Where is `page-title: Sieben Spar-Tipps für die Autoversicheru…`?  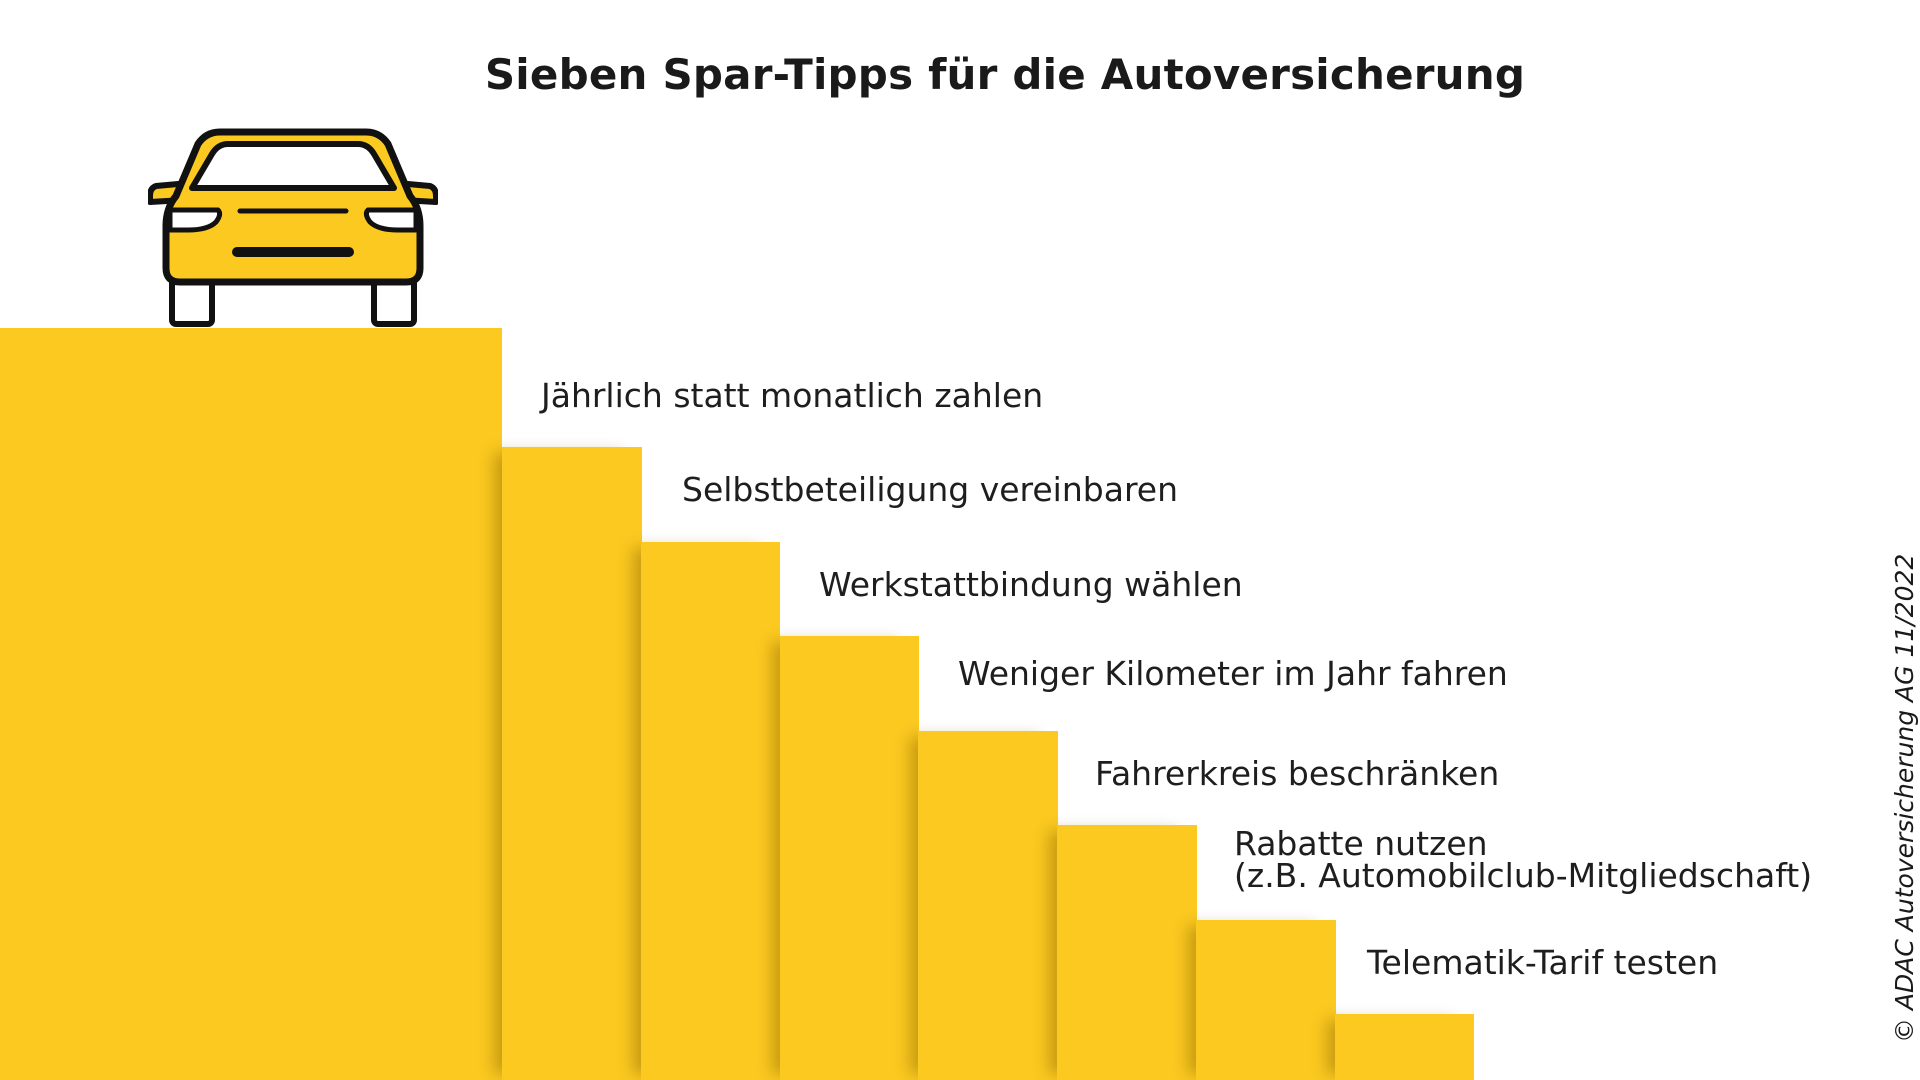
page-title: Sieben Spar-Tipps für die Autoversicheru… is located at coordinates (1005, 74).